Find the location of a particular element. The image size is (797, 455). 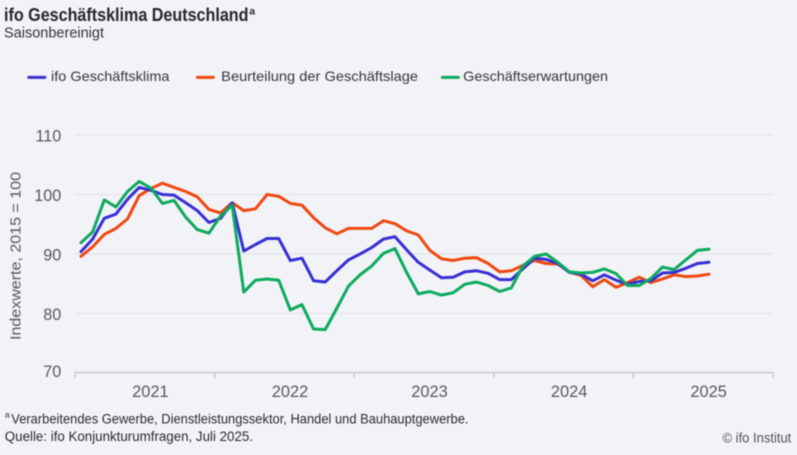

svg-text: 2021 is located at coordinates (150, 392).